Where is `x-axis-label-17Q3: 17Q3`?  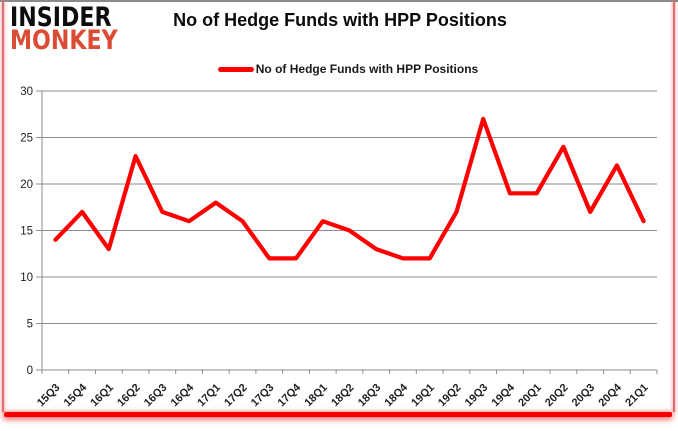
x-axis-label-17Q3: 17Q3 is located at coordinates (263, 396).